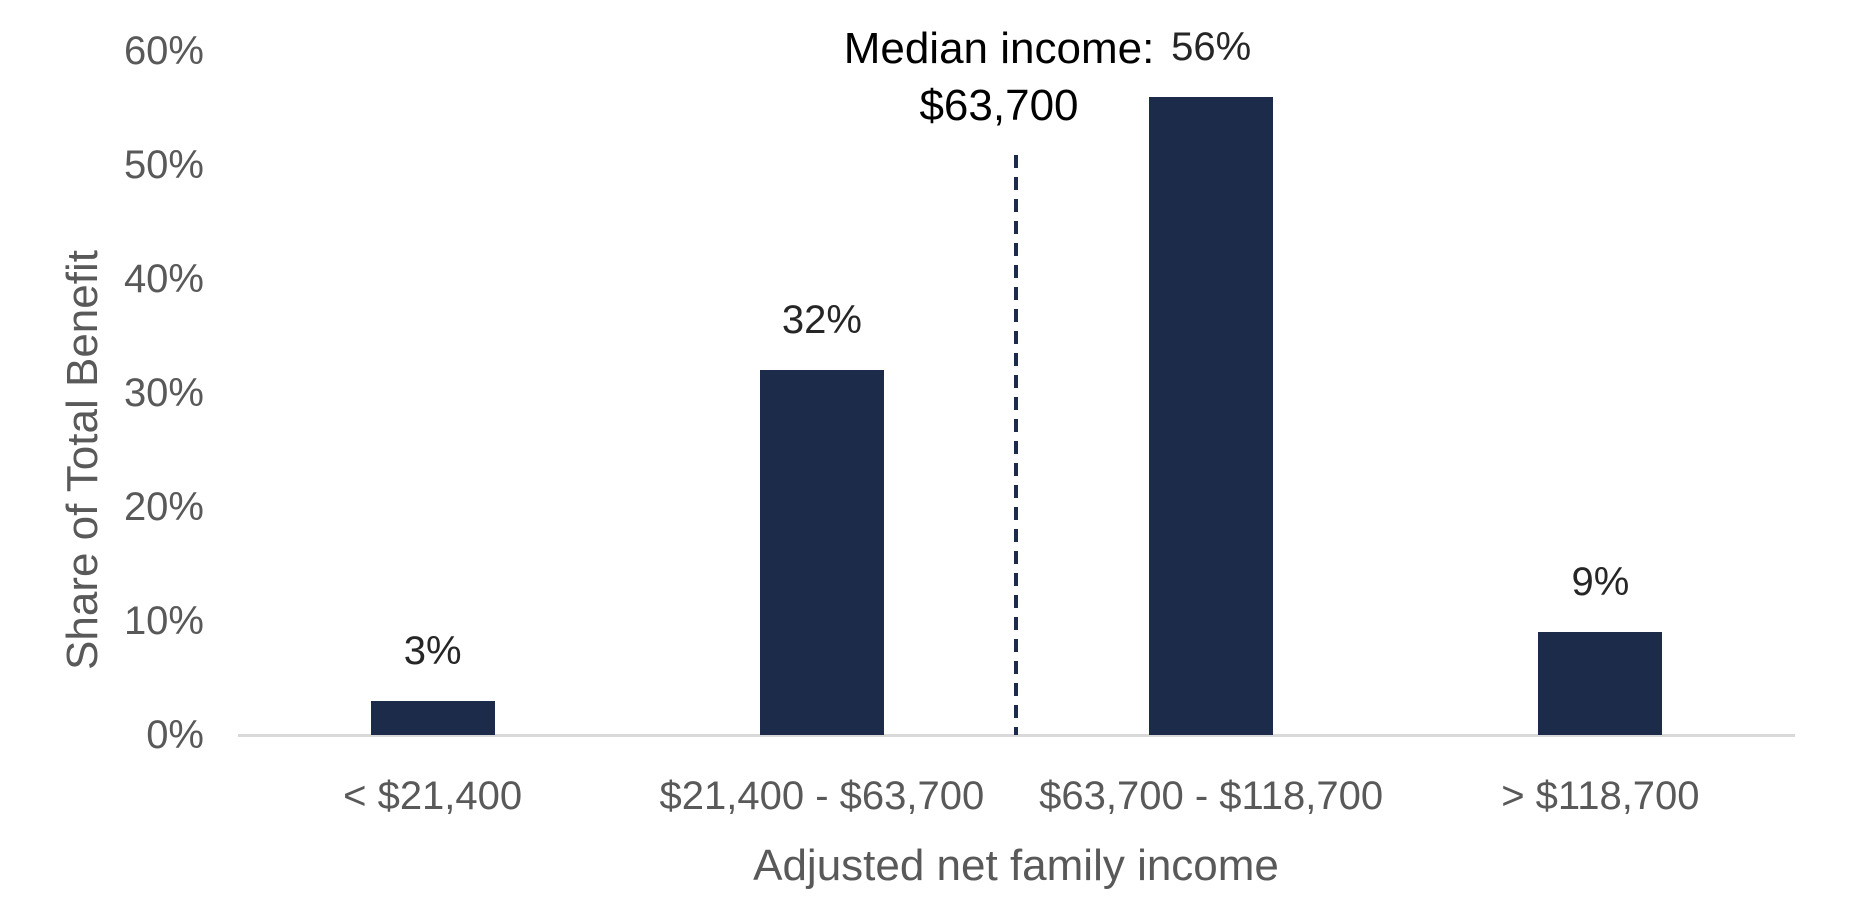 The width and height of the screenshot is (1876, 920). I want to click on y-tick-label: 20%, so click(163, 507).